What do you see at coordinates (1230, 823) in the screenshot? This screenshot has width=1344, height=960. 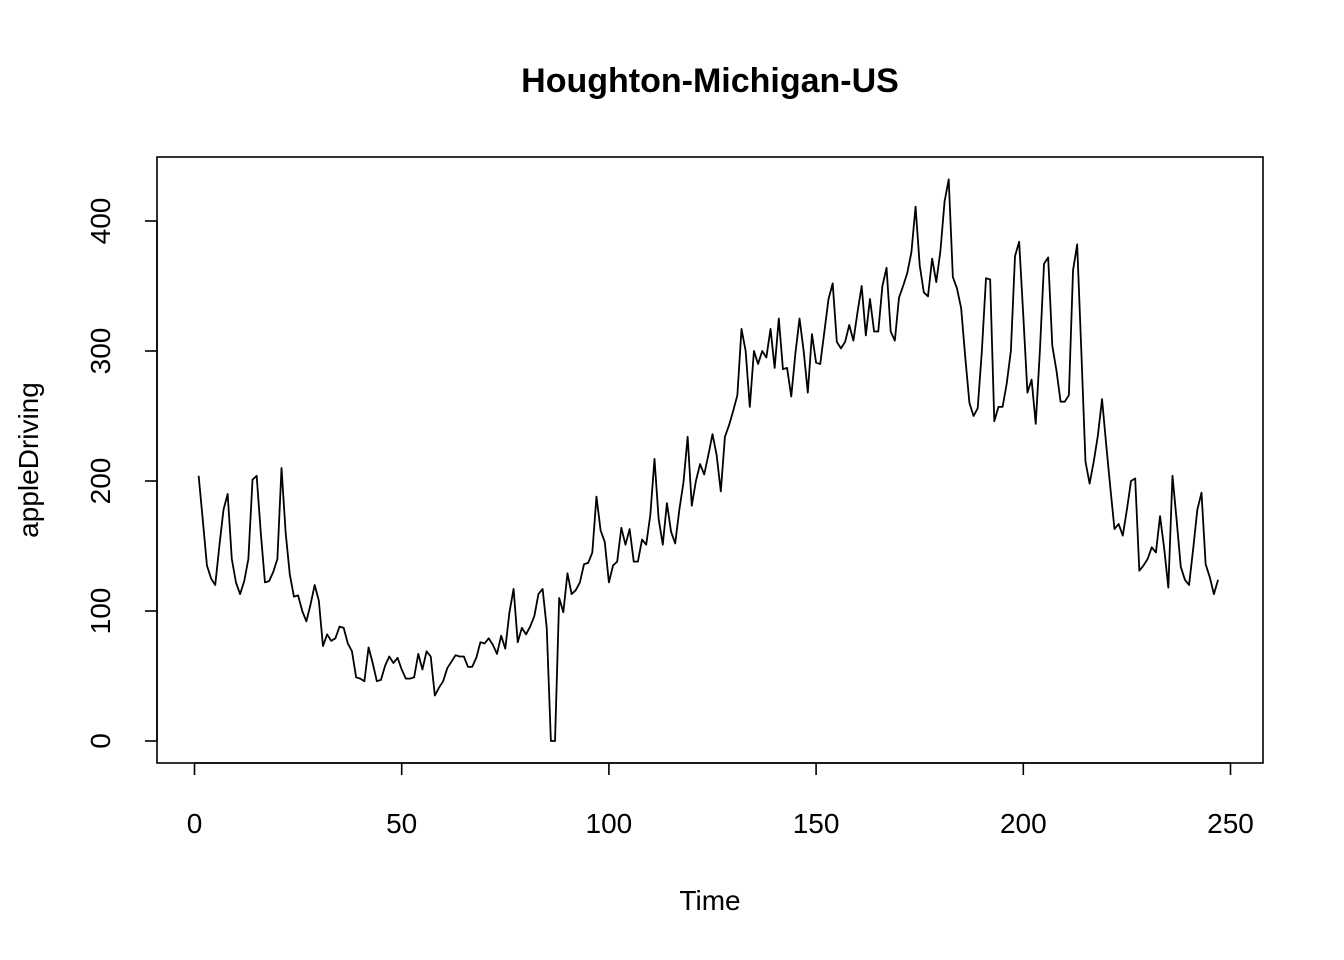 I see `x-tick-label: 250` at bounding box center [1230, 823].